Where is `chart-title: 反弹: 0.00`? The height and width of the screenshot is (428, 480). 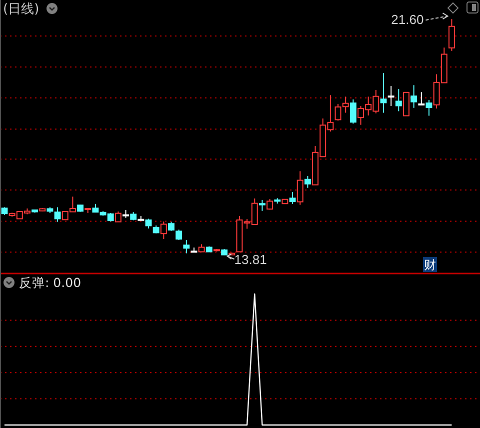 chart-title: 反弹: 0.00 is located at coordinates (50, 282).